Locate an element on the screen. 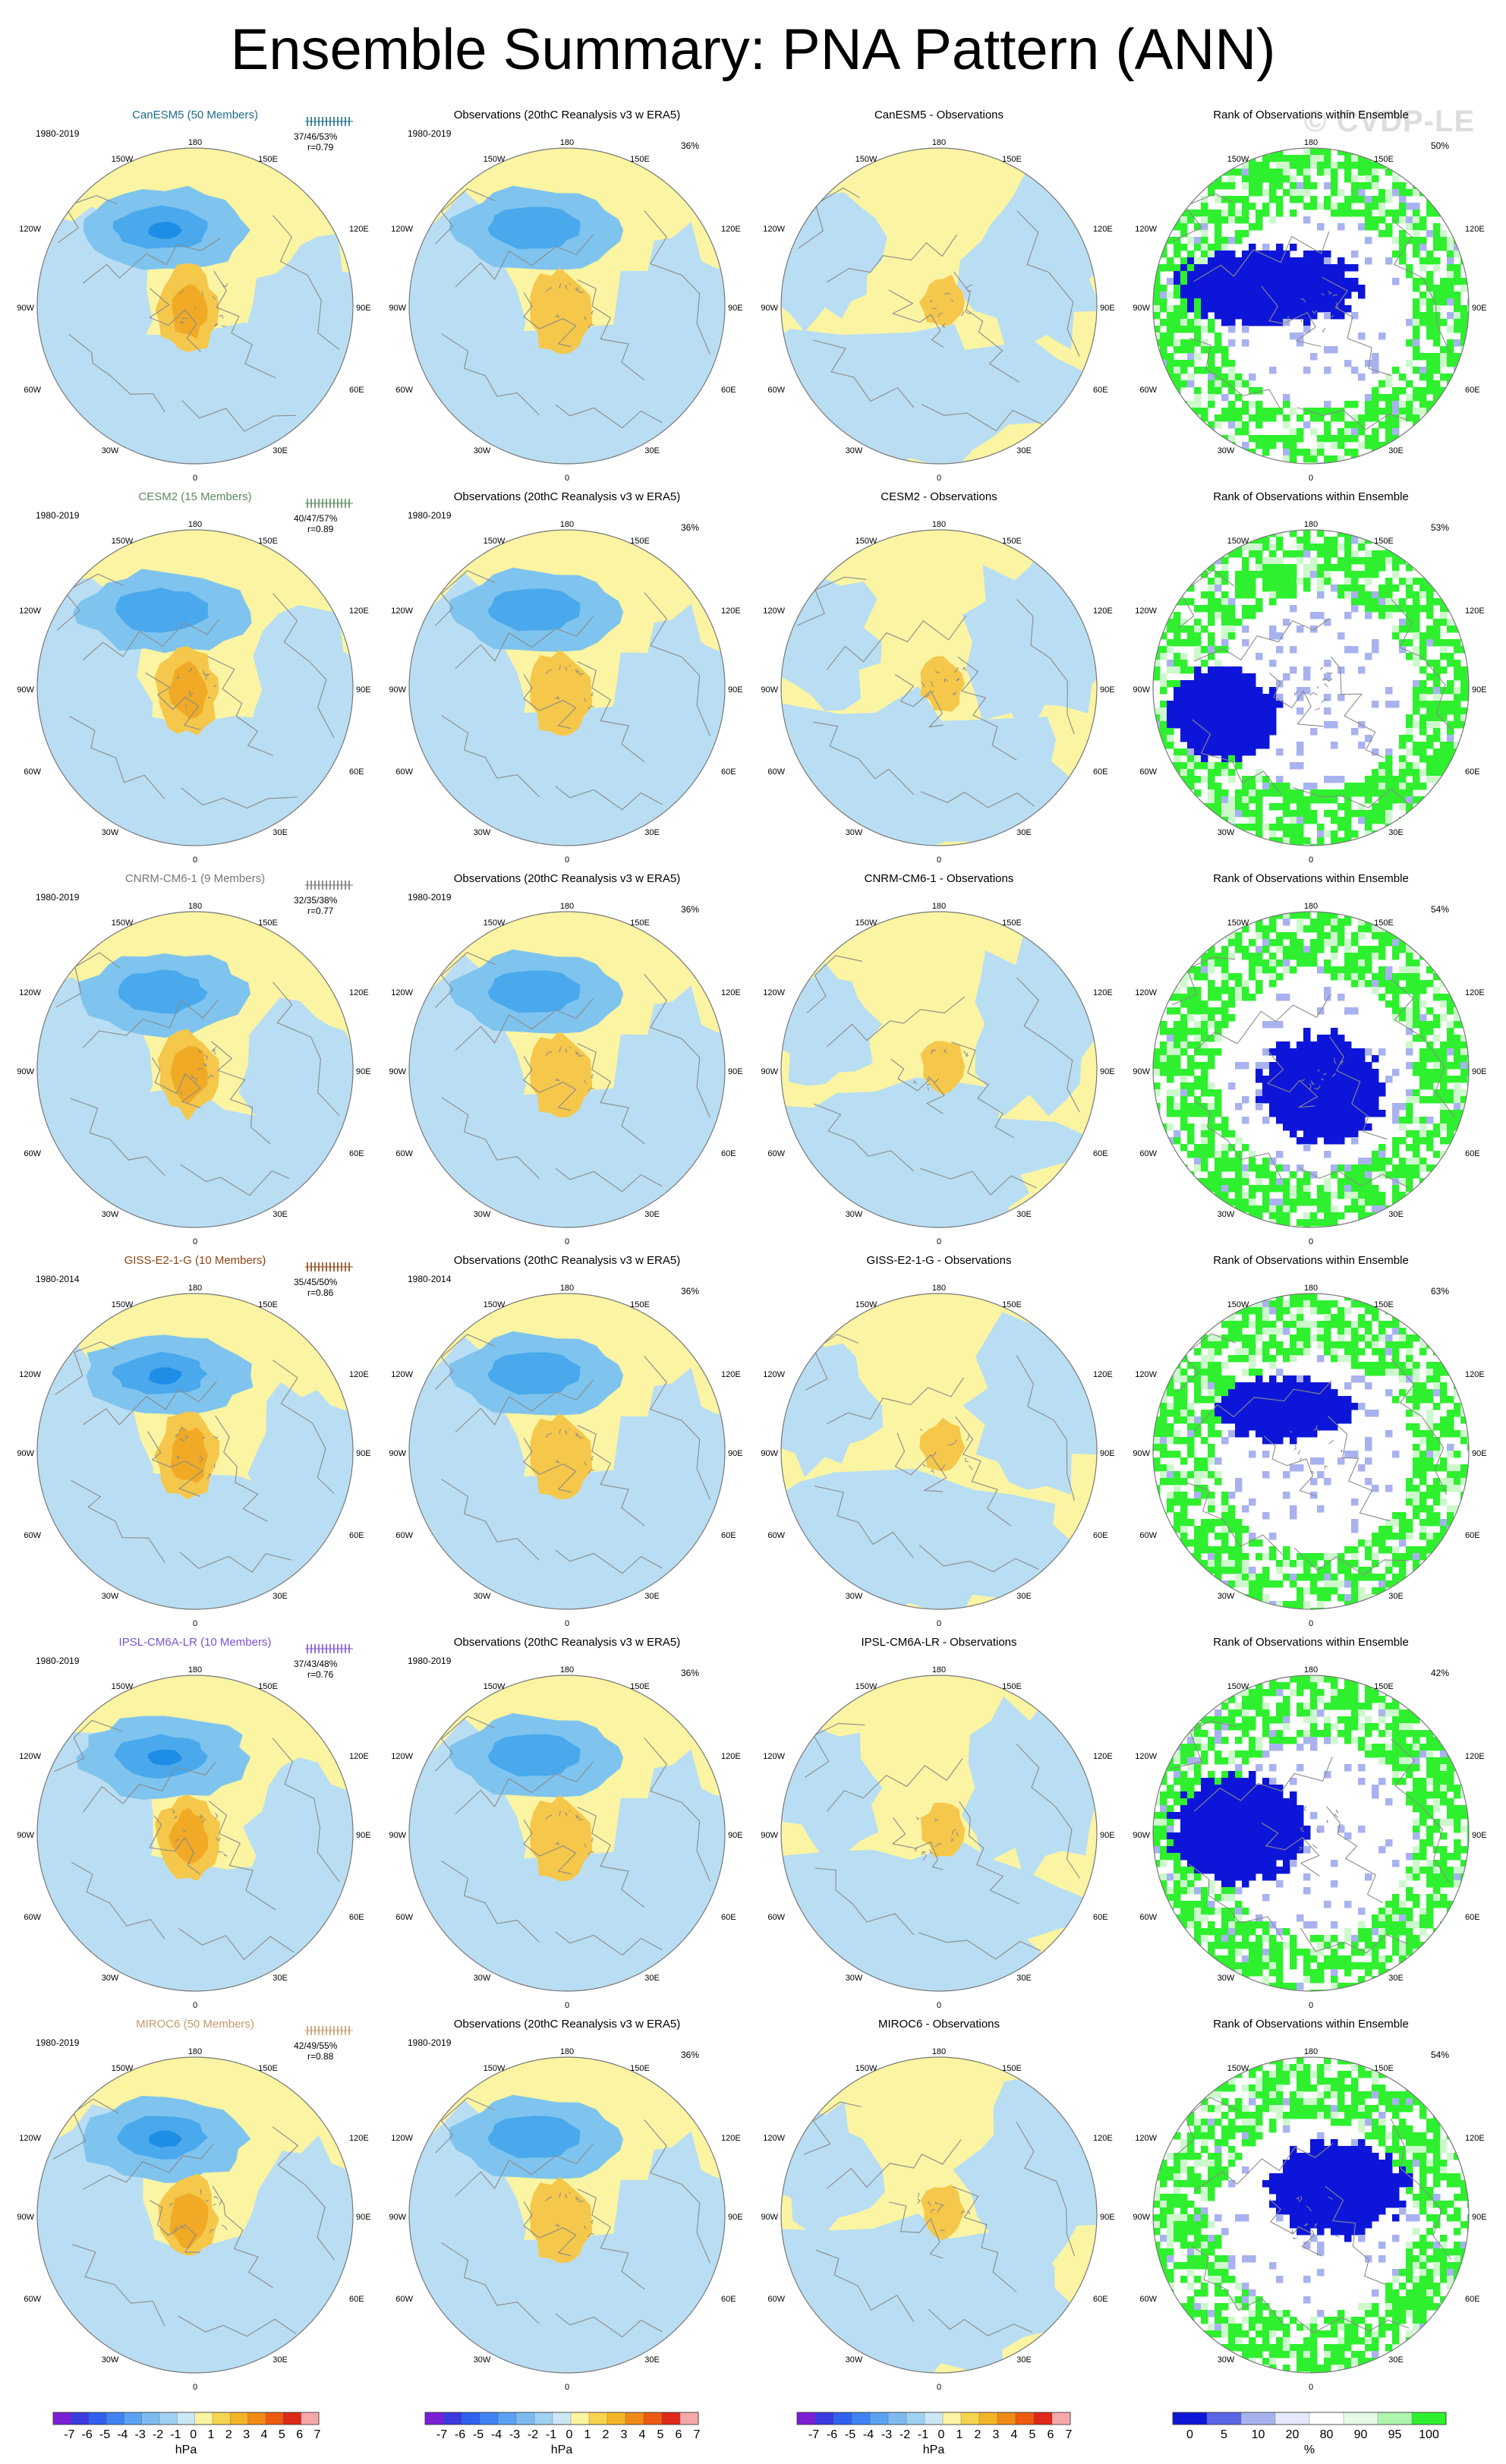 The height and width of the screenshot is (2464, 1506). colorbar-tick-label: -3 is located at coordinates (514, 2434).